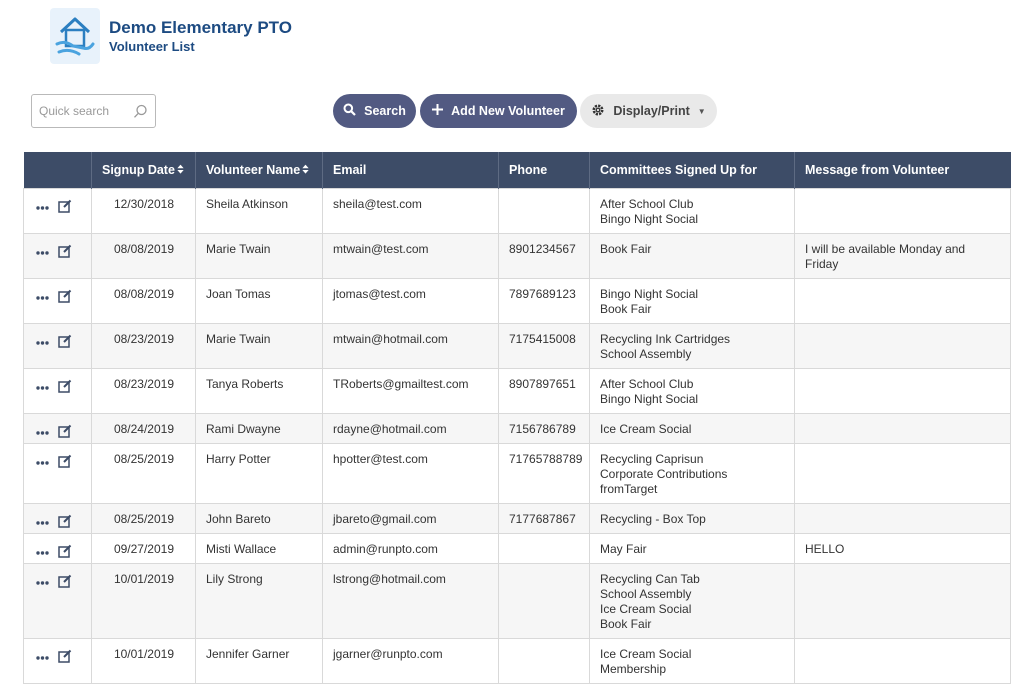  I want to click on search-button: Search, so click(374, 111).